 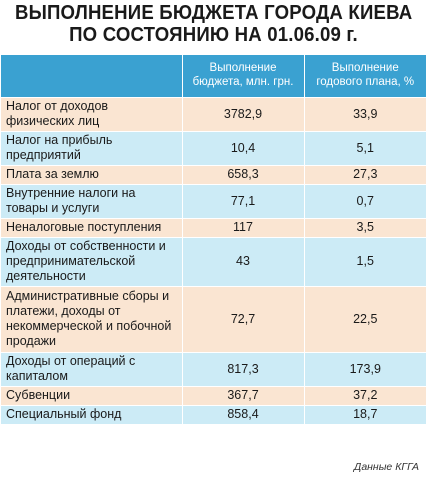 What do you see at coordinates (386, 467) in the screenshot?
I see `source-note: Данные КГГА` at bounding box center [386, 467].